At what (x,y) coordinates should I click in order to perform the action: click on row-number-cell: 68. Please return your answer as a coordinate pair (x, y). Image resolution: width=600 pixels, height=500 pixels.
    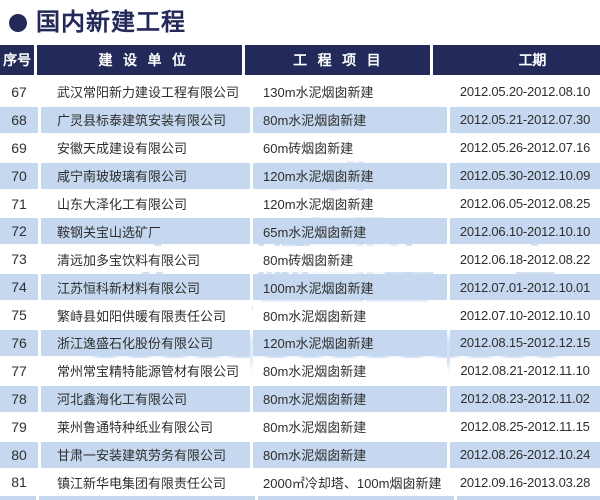
    Looking at the image, I should click on (19, 119).